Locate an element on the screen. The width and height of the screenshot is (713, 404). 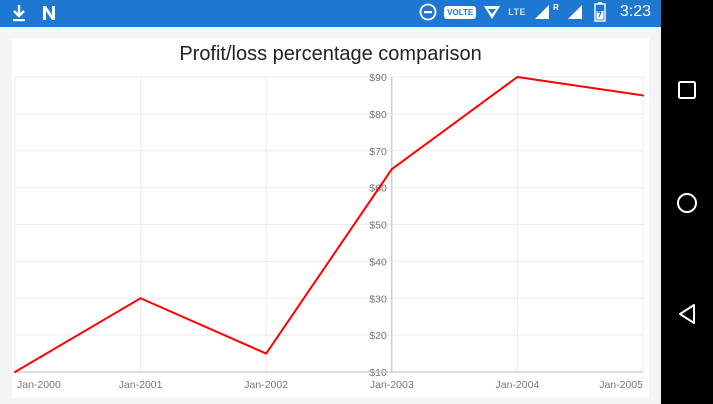
system-icons: VOLTE LTE R 3:23 is located at coordinates (535, 12).